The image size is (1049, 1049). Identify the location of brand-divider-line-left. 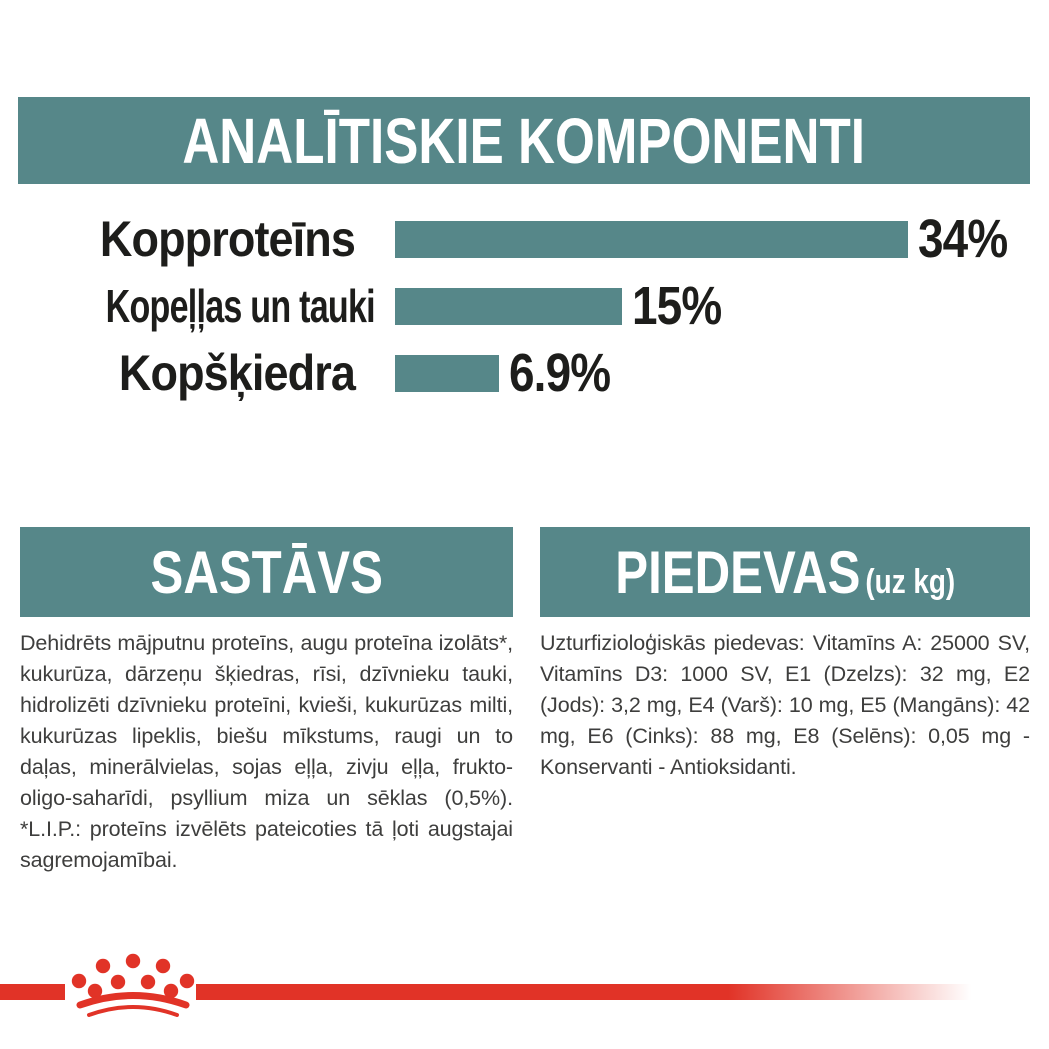
(32, 992).